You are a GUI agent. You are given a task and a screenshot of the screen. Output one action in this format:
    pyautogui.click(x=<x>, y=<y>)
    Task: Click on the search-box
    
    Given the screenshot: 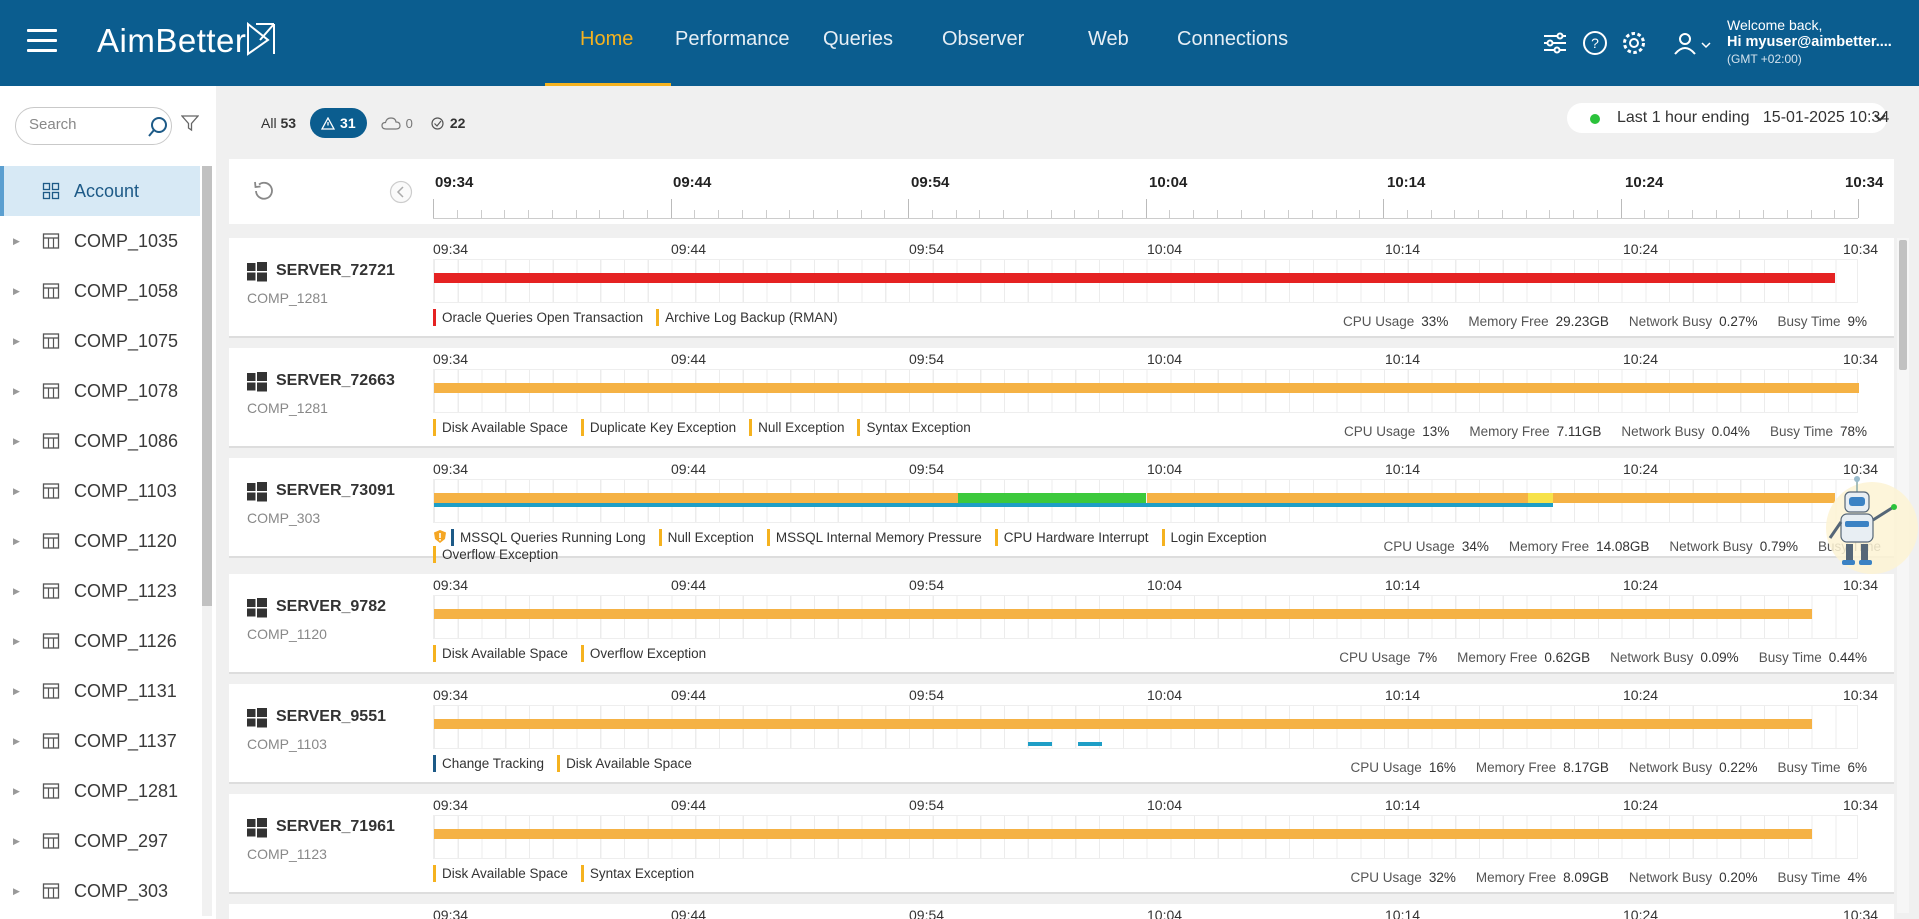 What is the action you would take?
    pyautogui.click(x=93, y=126)
    